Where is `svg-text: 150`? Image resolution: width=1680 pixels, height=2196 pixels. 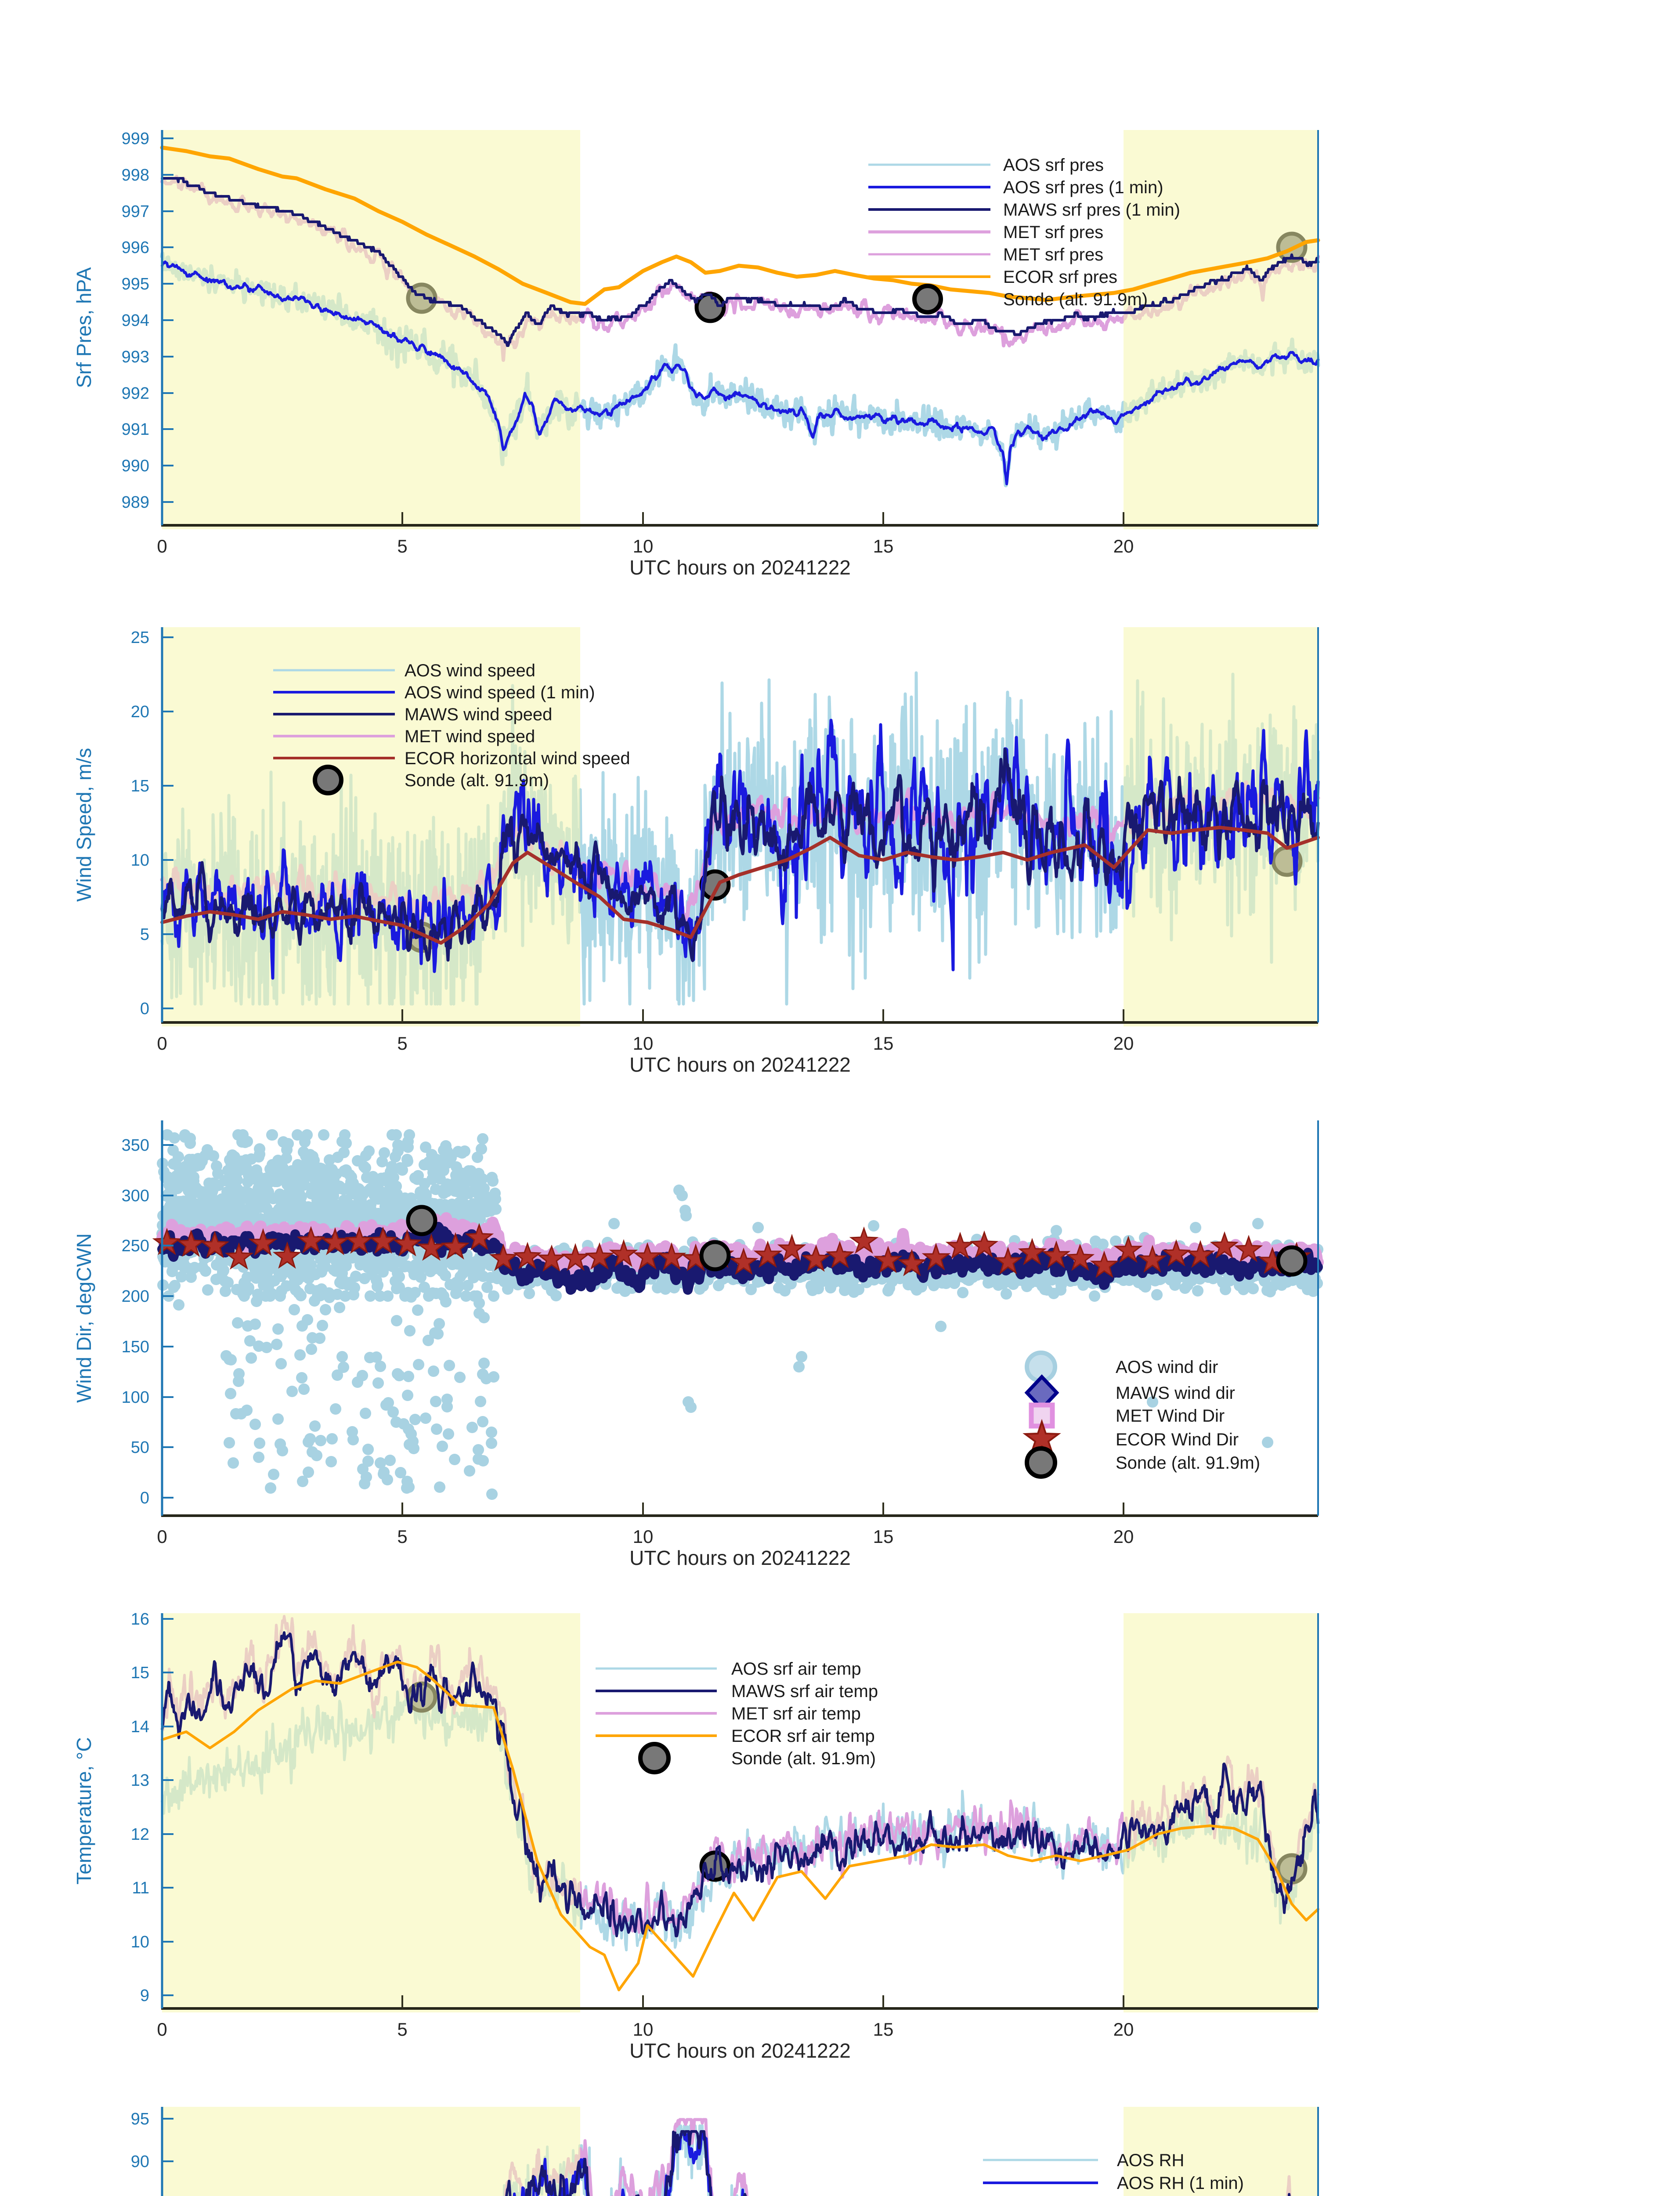
svg-text: 150 is located at coordinates (135, 1347).